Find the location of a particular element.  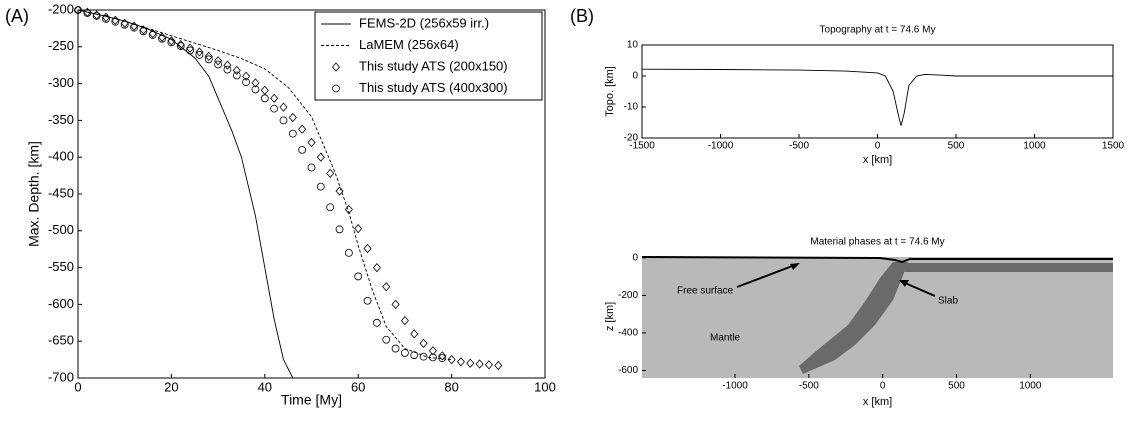

annotation: Free surface is located at coordinates (705, 291).